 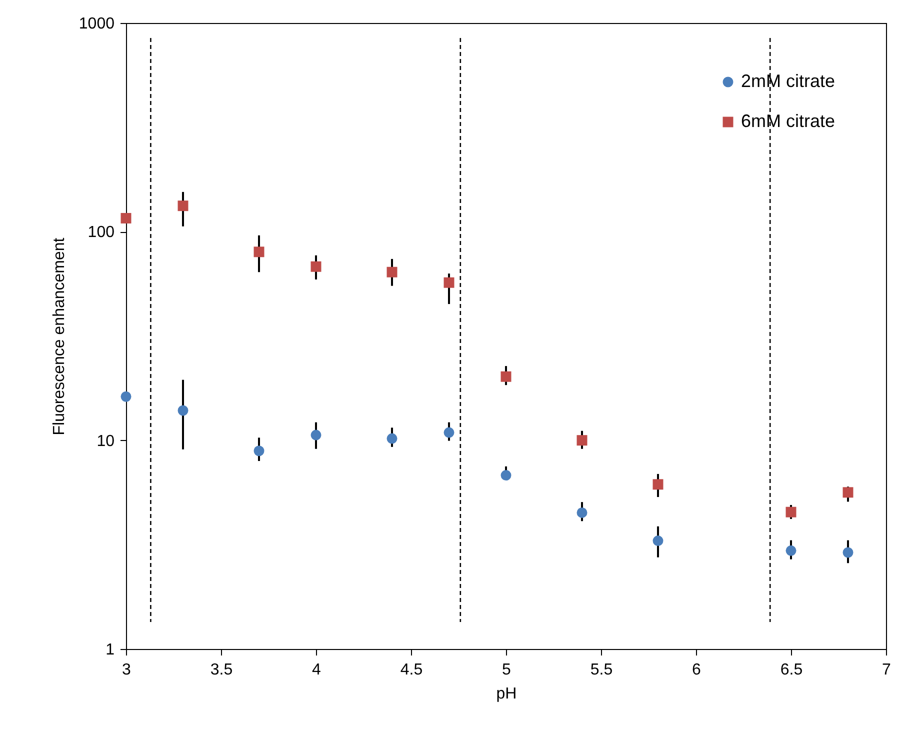 I want to click on x-tick-label: 6.5, so click(x=791, y=670).